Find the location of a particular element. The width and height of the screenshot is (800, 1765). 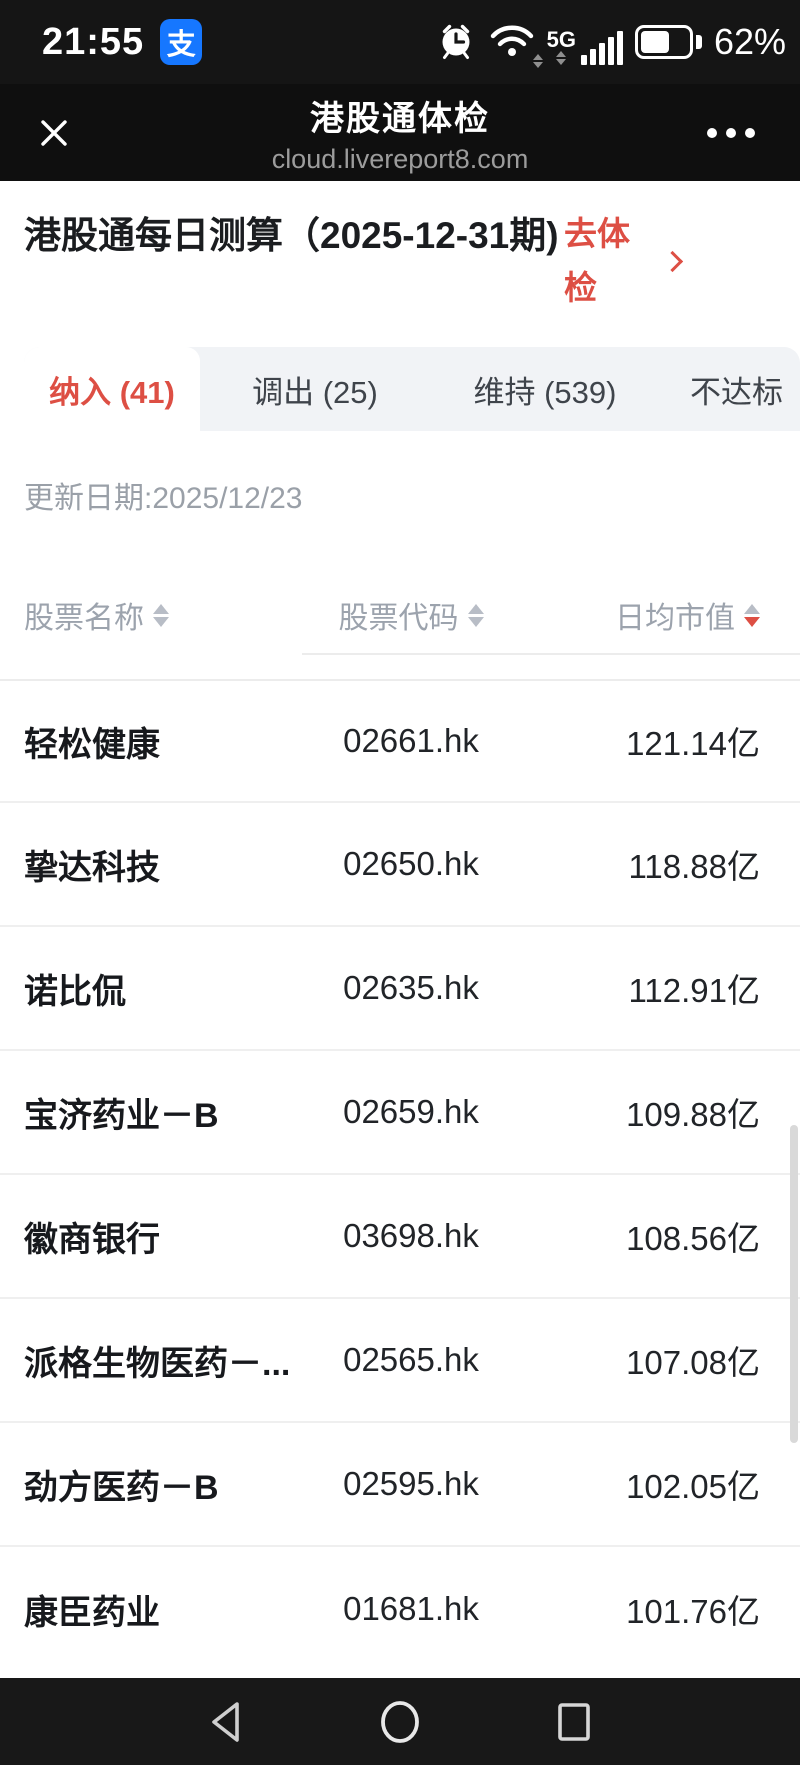

tab-below-standard: 不达标 is located at coordinates (736, 392).